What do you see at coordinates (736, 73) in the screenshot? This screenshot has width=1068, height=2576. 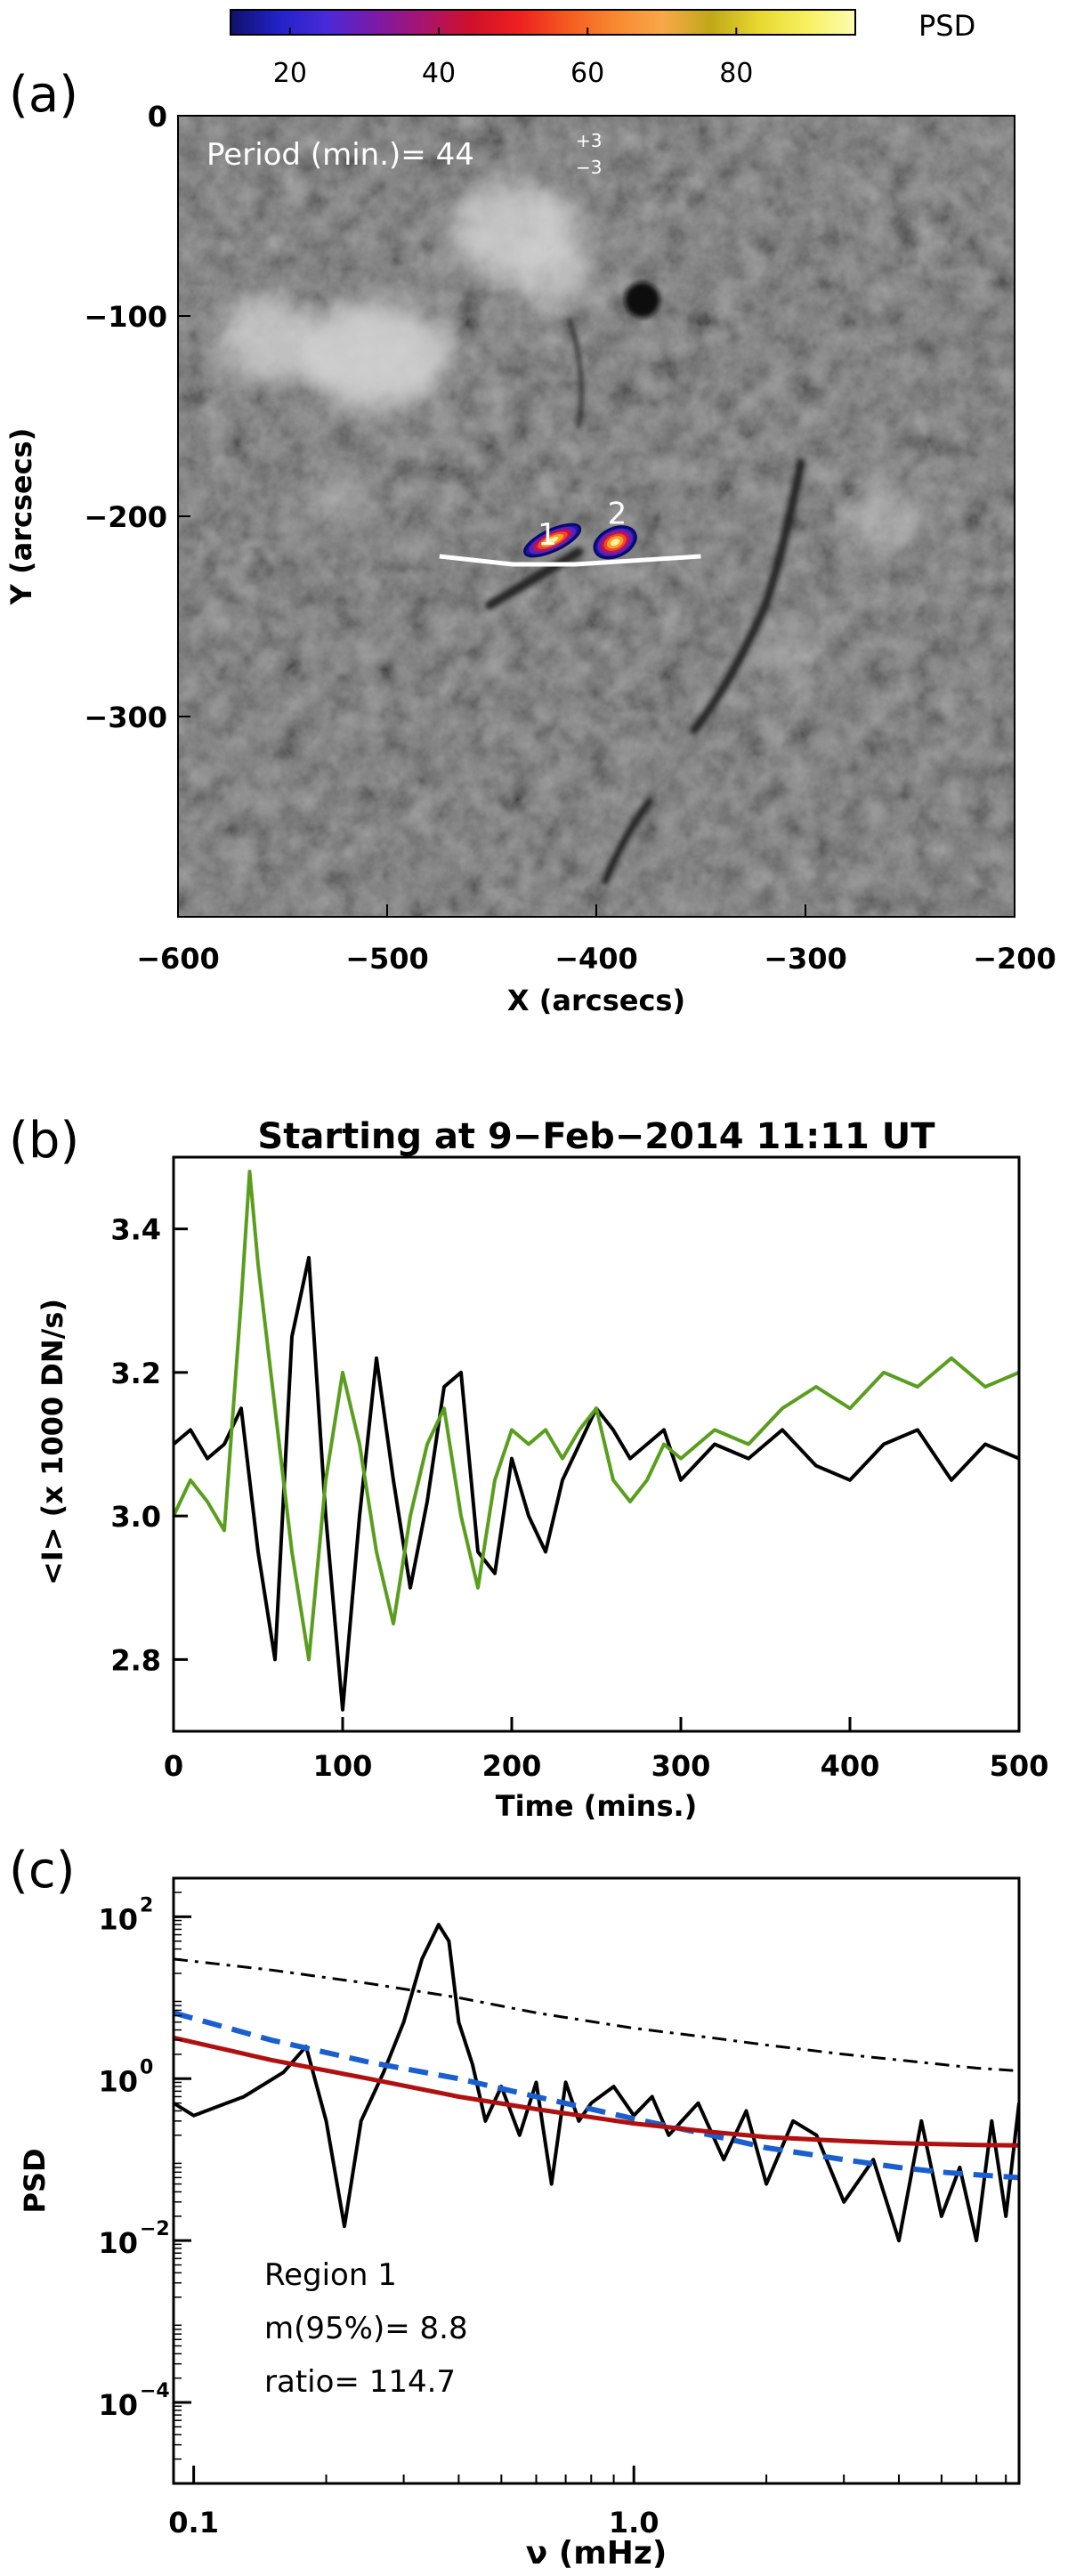 I see `colorbar-tick-label: 80` at bounding box center [736, 73].